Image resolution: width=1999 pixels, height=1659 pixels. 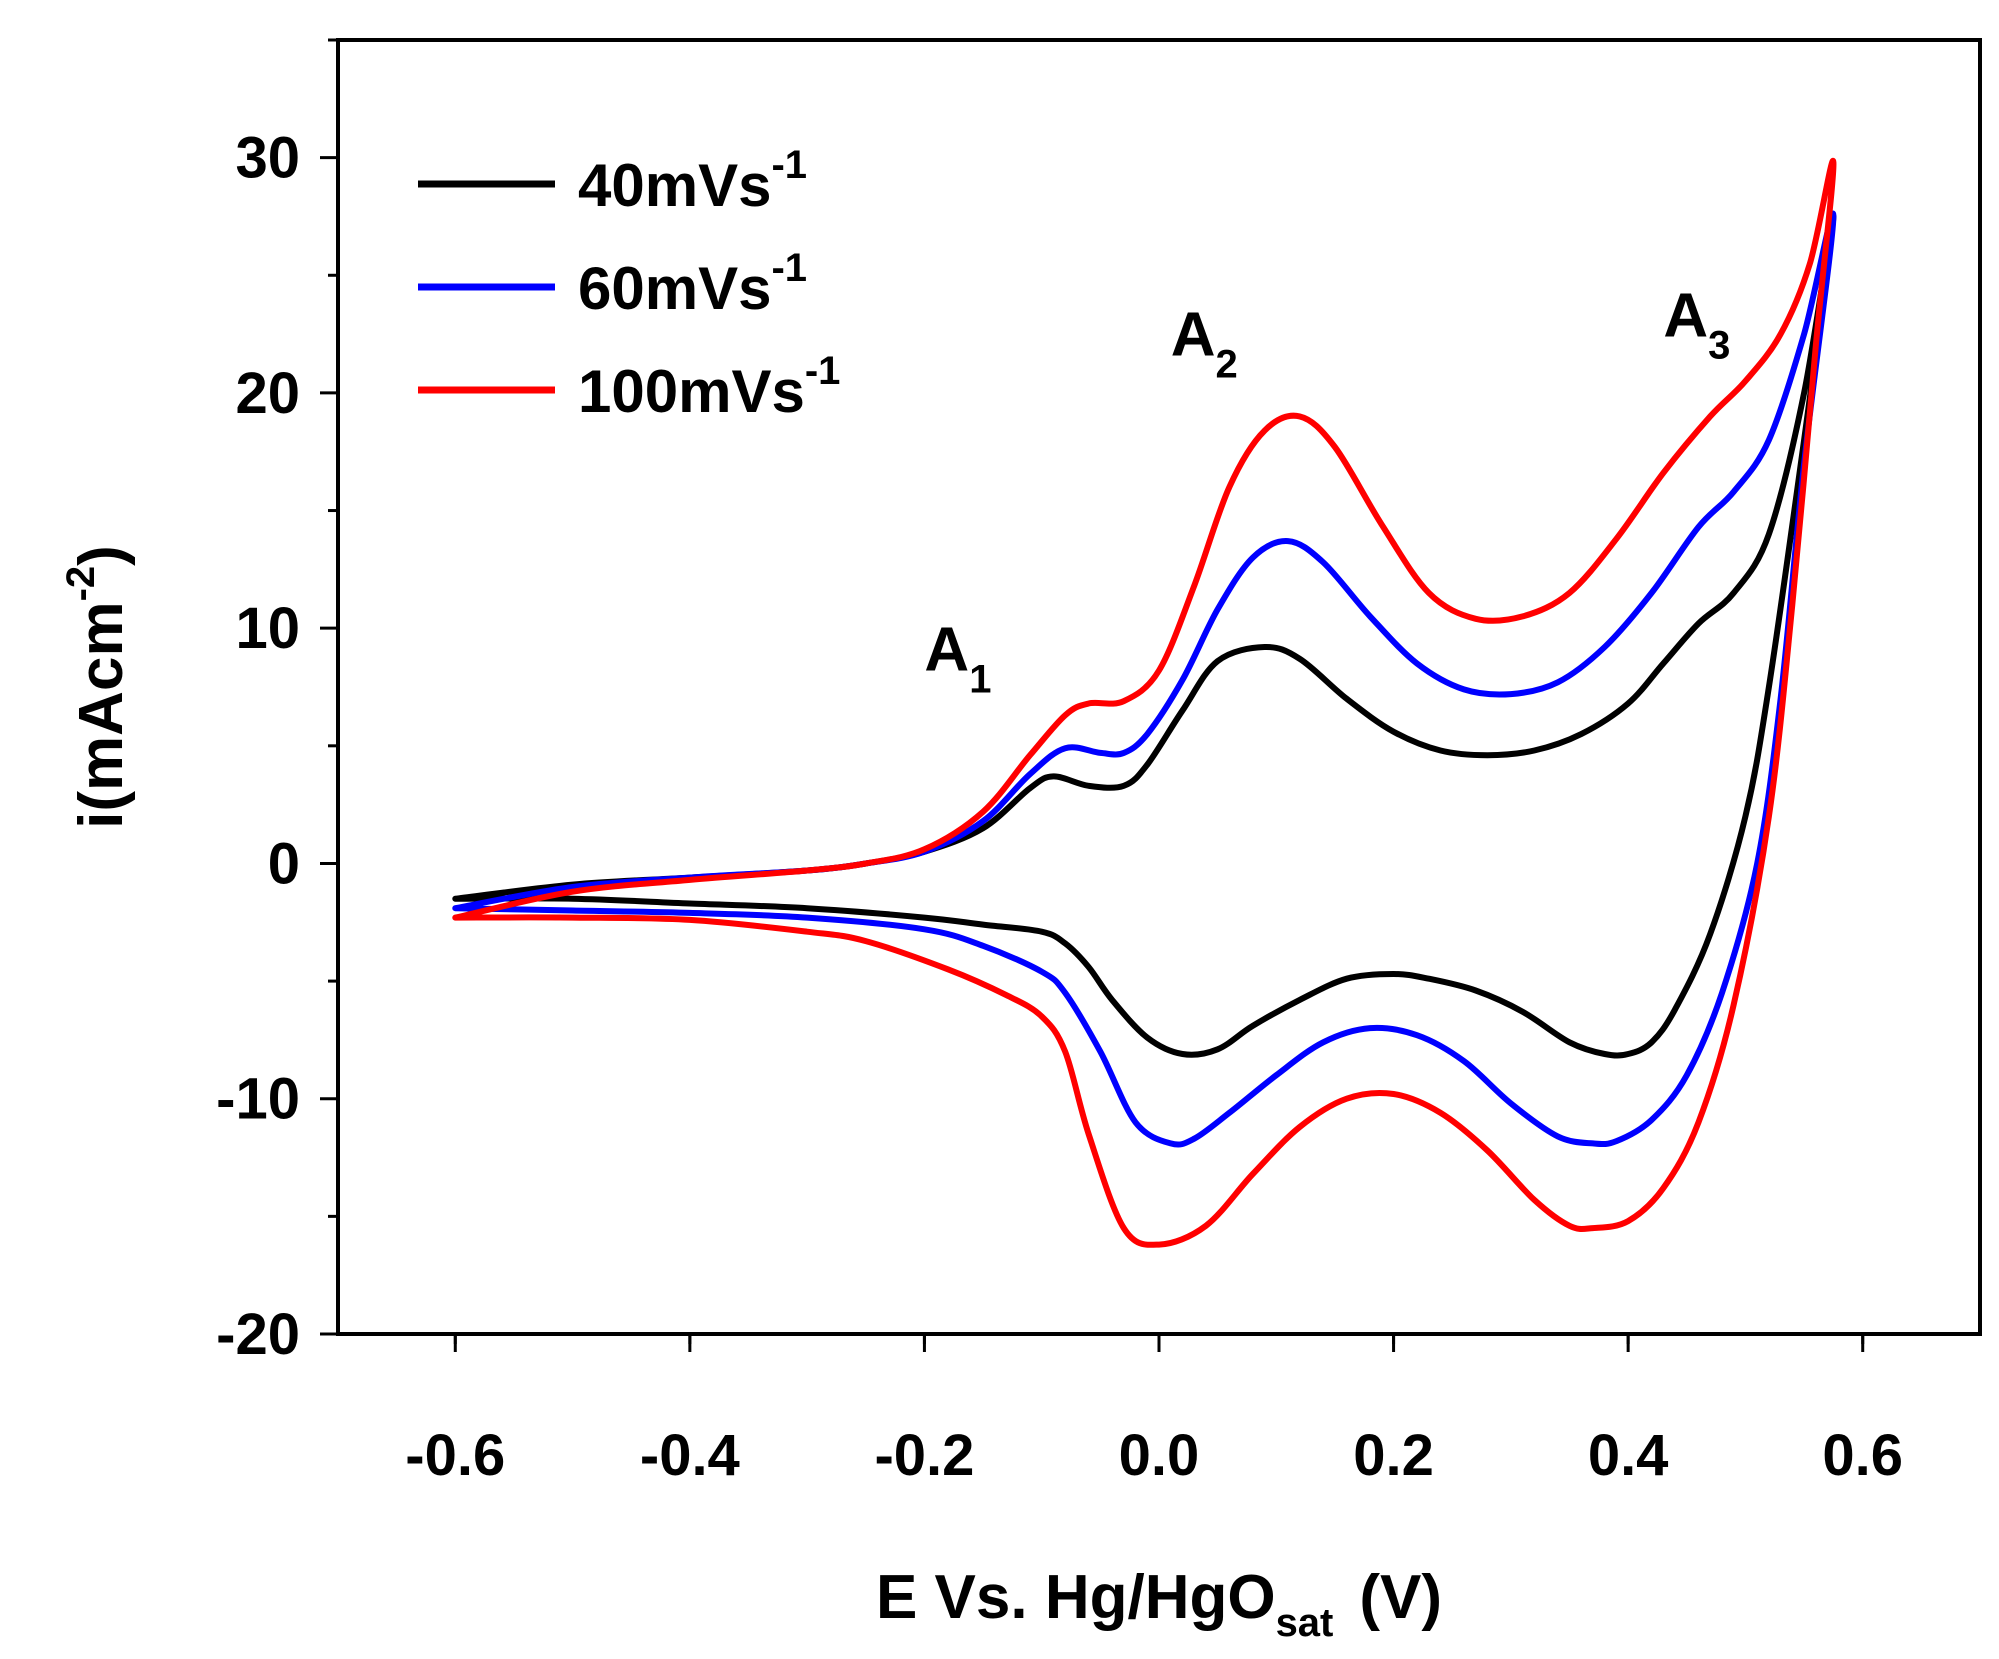 What do you see at coordinates (1393, 1455) in the screenshot?
I see `x-tick-label: 0.2` at bounding box center [1393, 1455].